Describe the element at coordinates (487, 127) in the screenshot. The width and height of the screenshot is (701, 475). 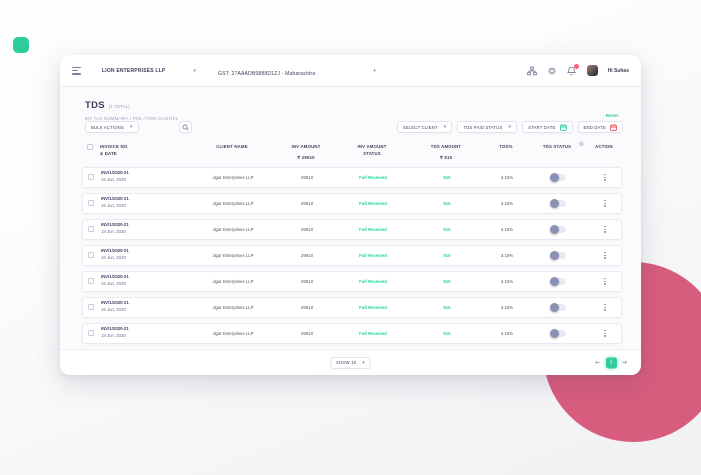
I see `tds-paid-status-dropdown: TDS PAID STATUS ▾` at that location.